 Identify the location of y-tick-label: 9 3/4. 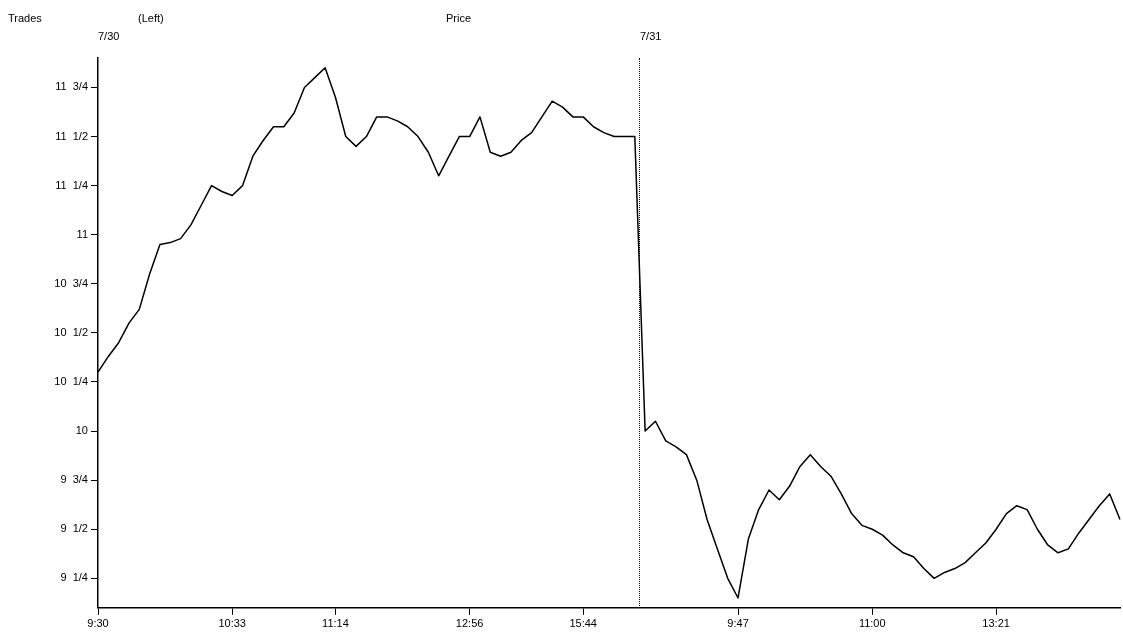
(74, 479).